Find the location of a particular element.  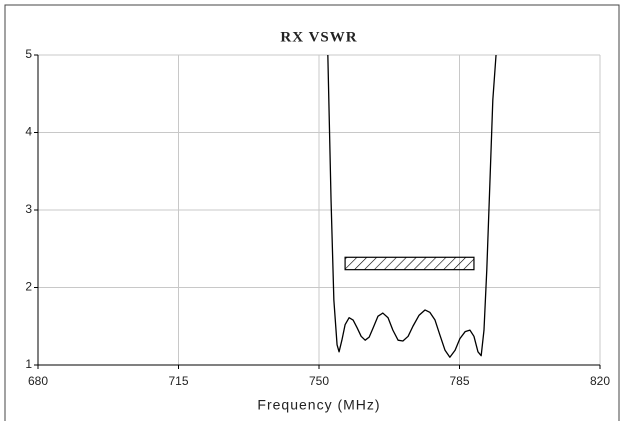

chart-title: RX VSWR is located at coordinates (318, 37).